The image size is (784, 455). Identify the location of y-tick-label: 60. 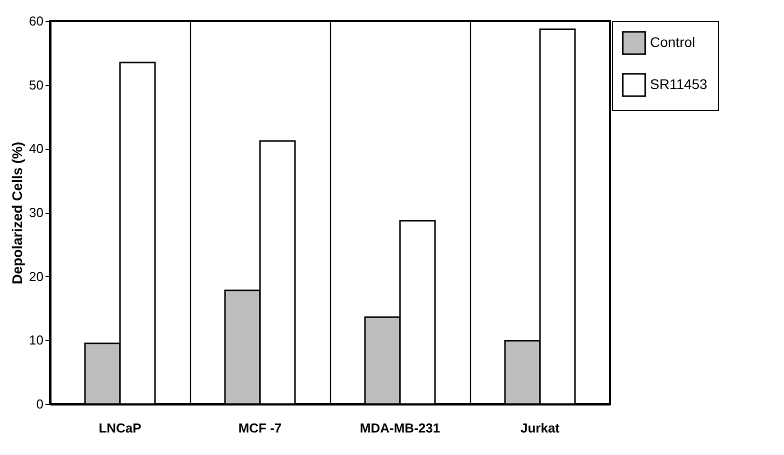
(36, 21).